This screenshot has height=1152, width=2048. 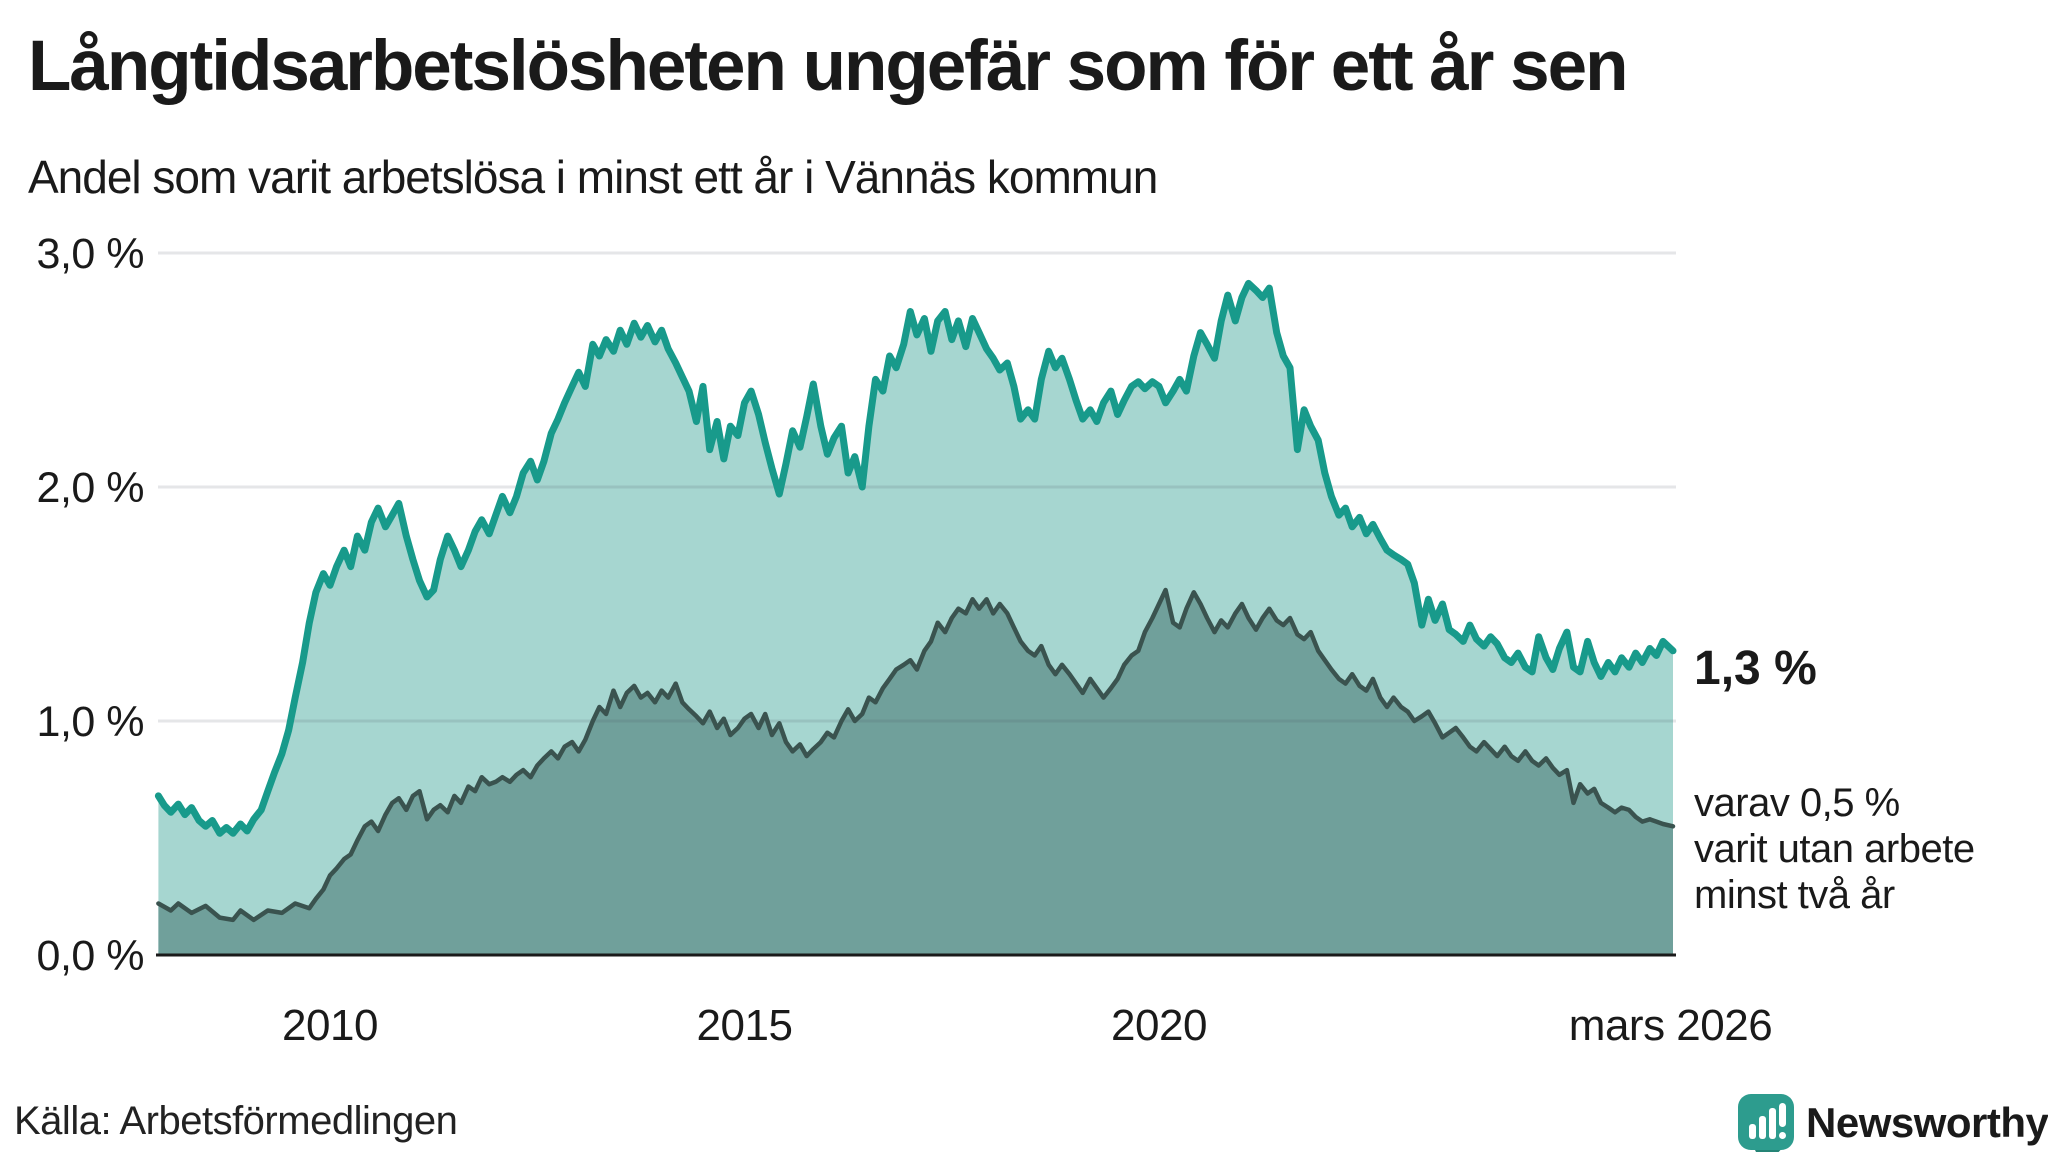 I want to click on logo-wordmark: Newsworthy, so click(x=1927, y=1122).